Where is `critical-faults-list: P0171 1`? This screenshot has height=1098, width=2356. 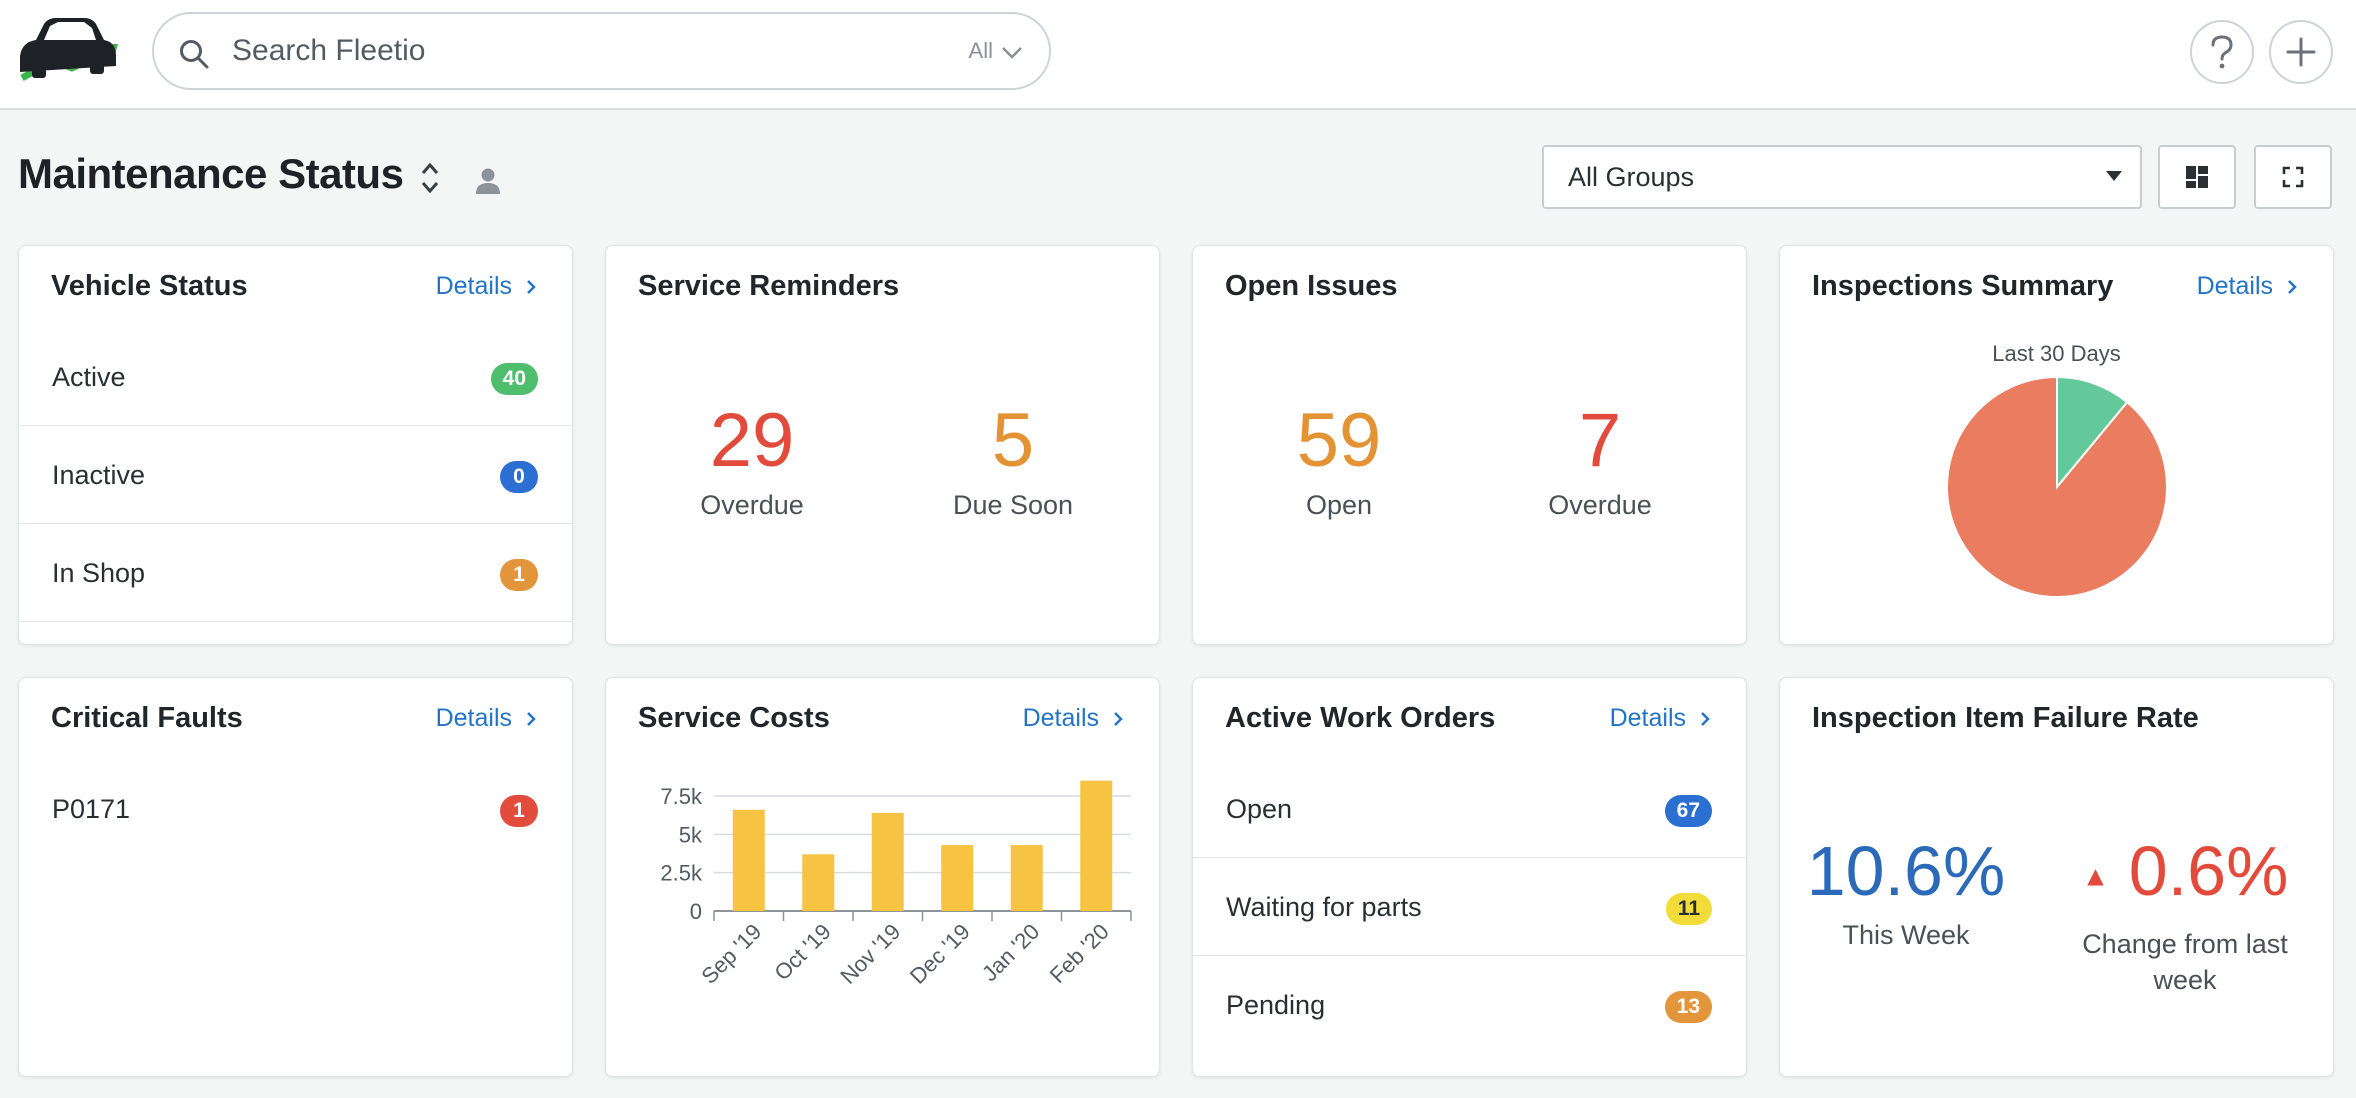 critical-faults-list: P0171 1 is located at coordinates (295, 809).